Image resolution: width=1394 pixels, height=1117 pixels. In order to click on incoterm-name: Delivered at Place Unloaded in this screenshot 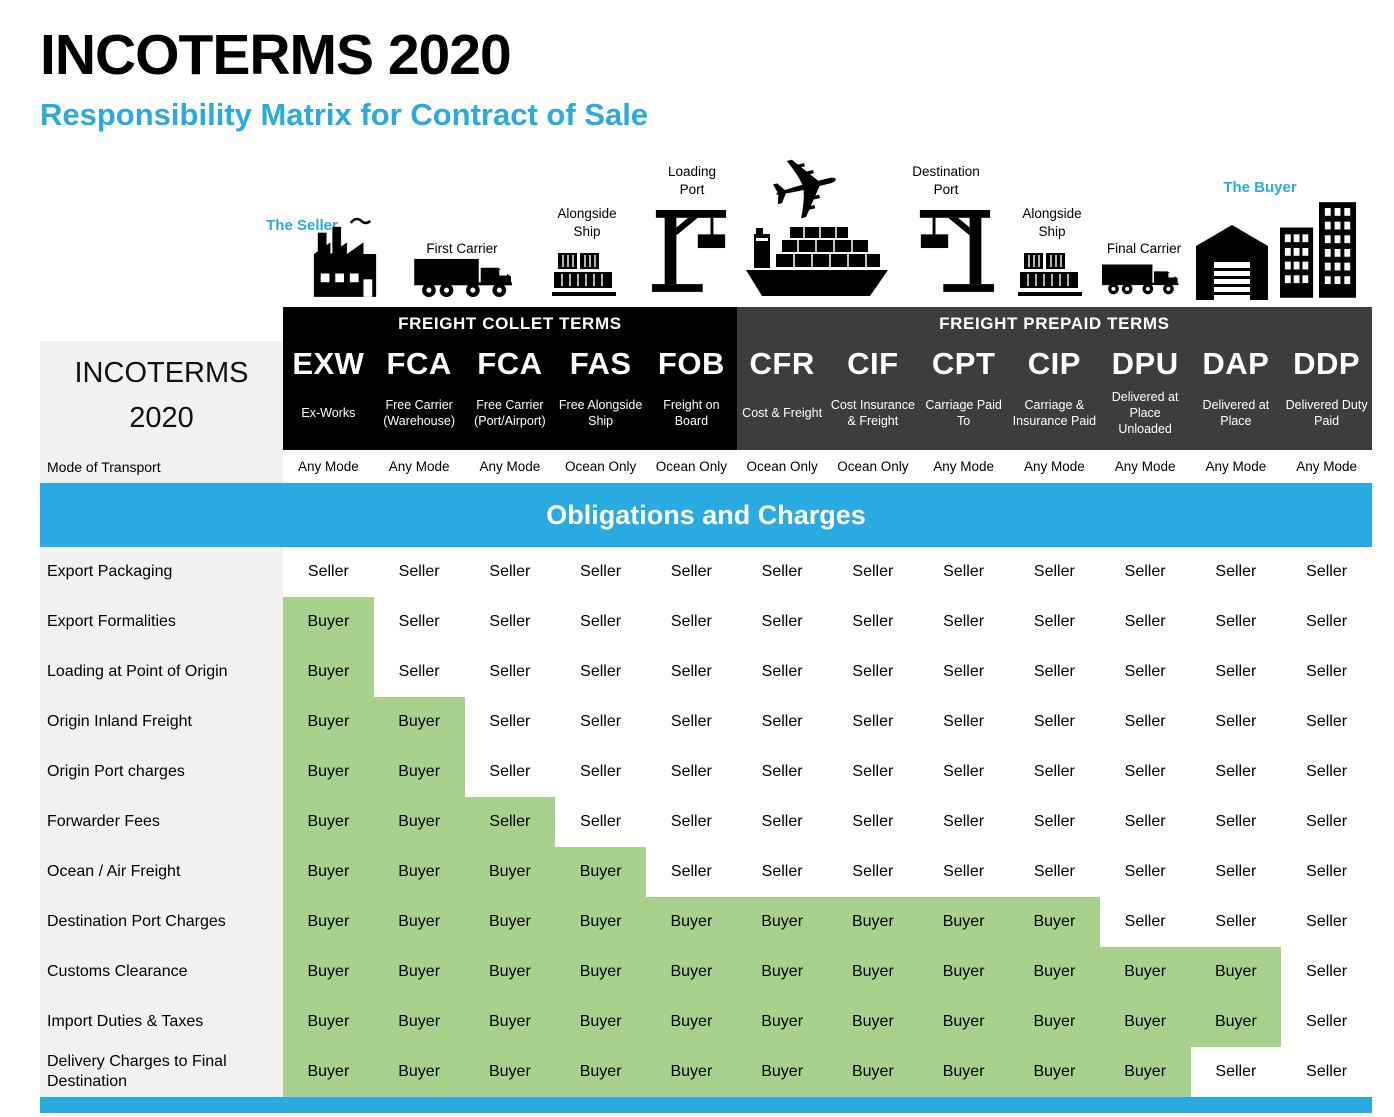, I will do `click(1145, 413)`.